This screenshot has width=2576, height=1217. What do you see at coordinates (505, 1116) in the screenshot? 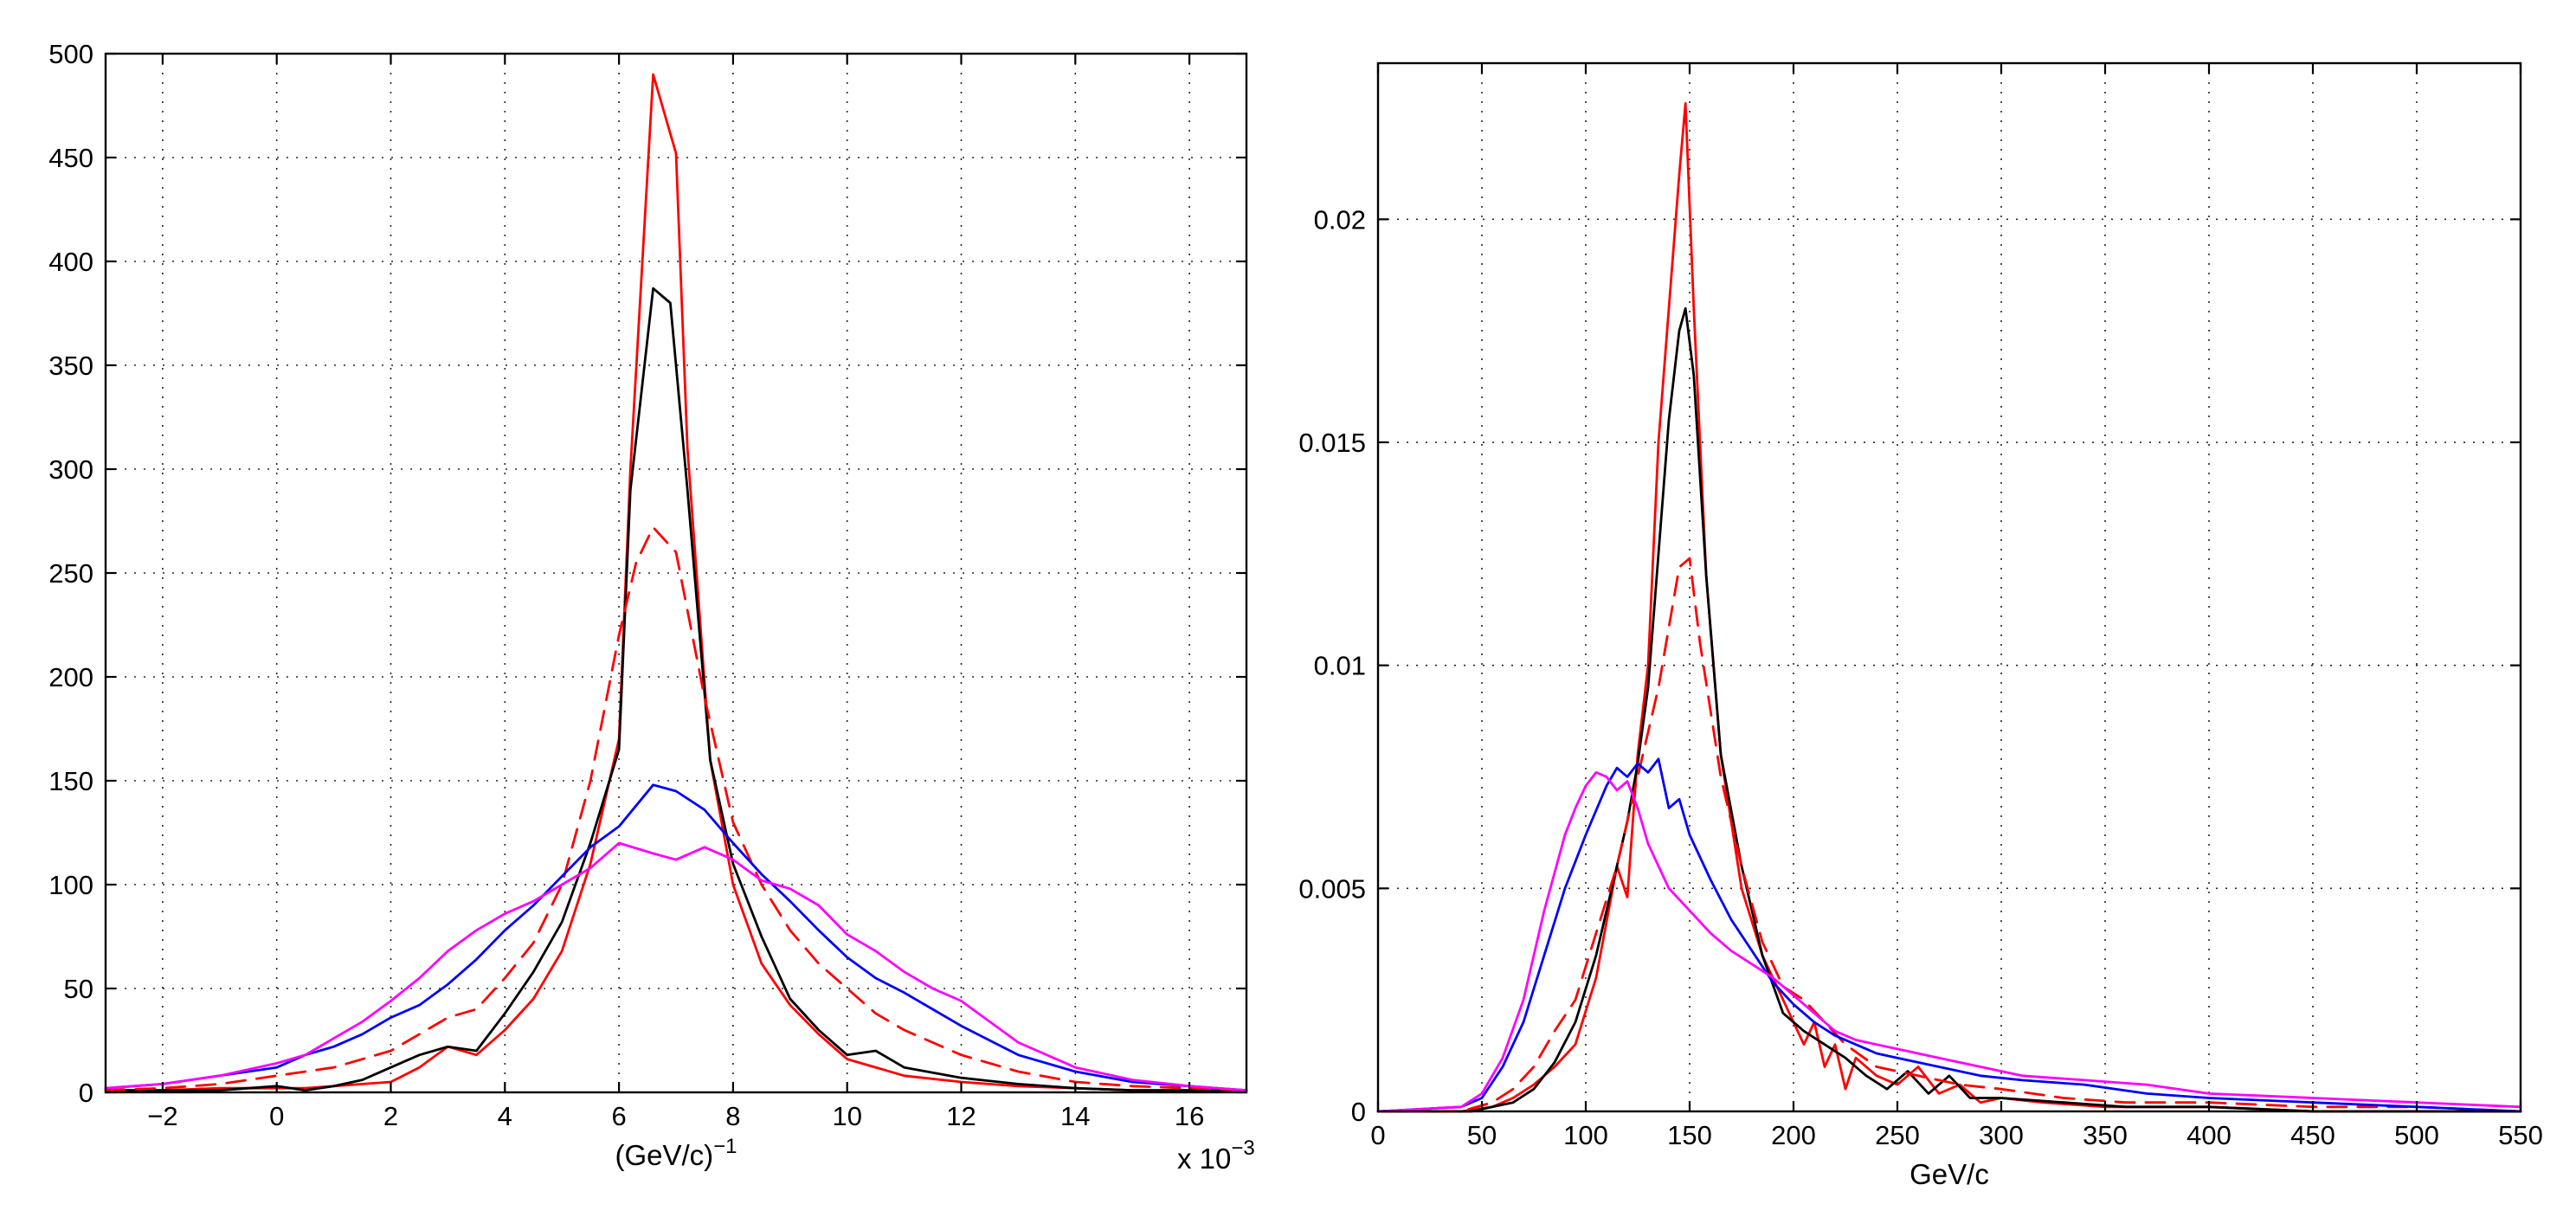
I see `left-xtick-label: 4` at bounding box center [505, 1116].